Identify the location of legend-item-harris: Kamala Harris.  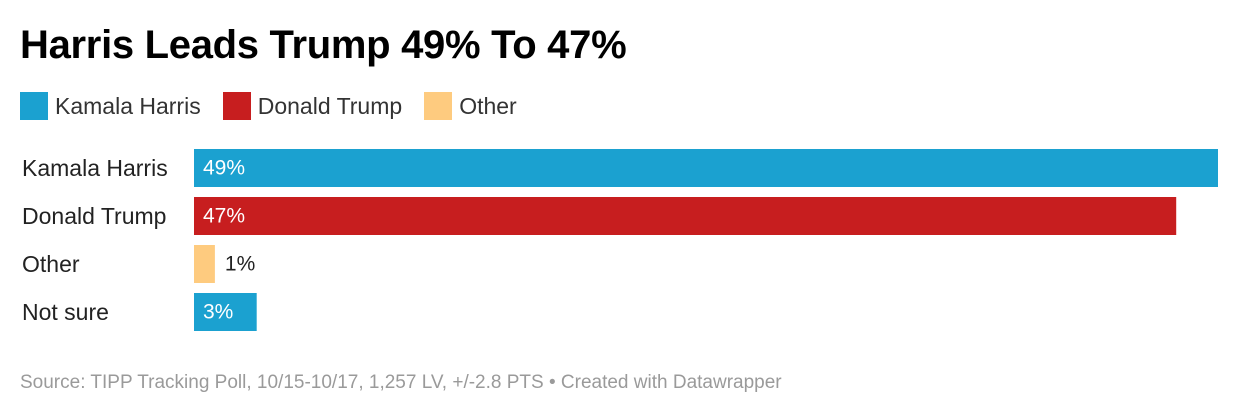
(110, 106).